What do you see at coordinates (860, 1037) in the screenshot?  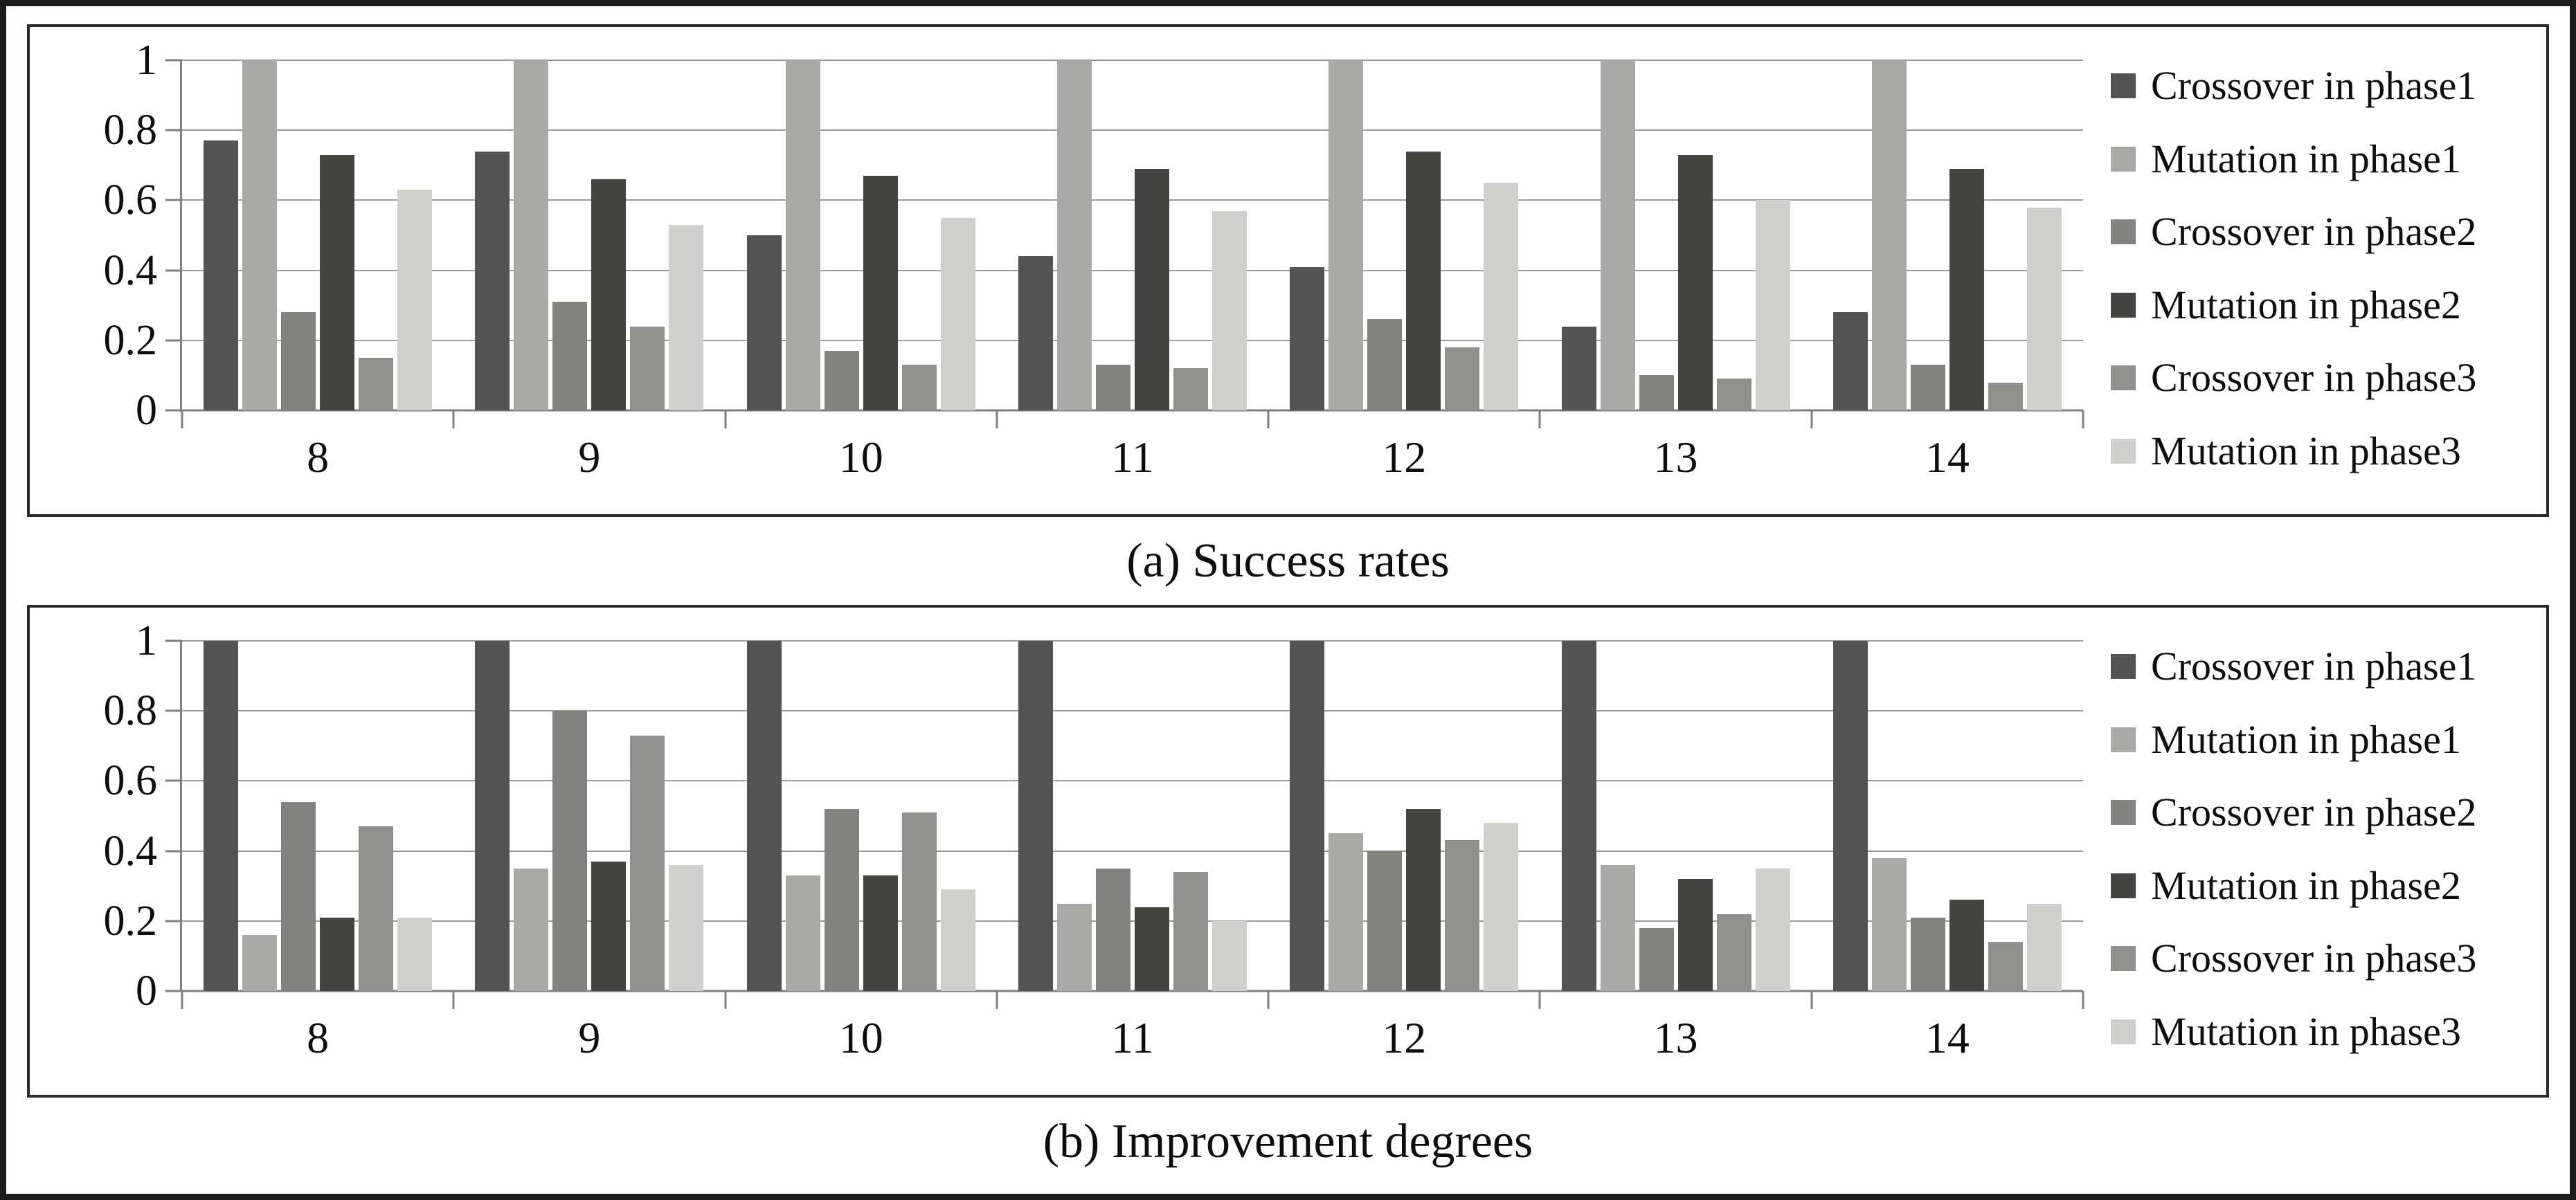 I see `x-axis-label-10: 10` at bounding box center [860, 1037].